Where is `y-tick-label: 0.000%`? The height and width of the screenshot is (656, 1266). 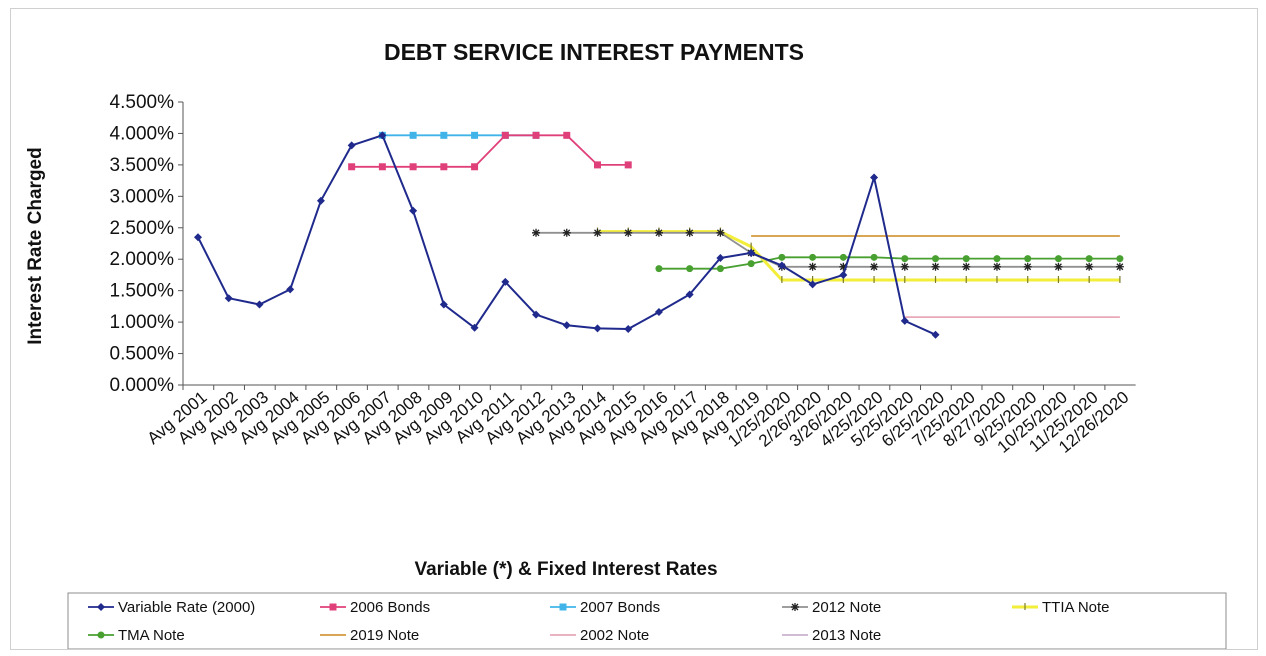
y-tick-label: 0.000% is located at coordinates (142, 385).